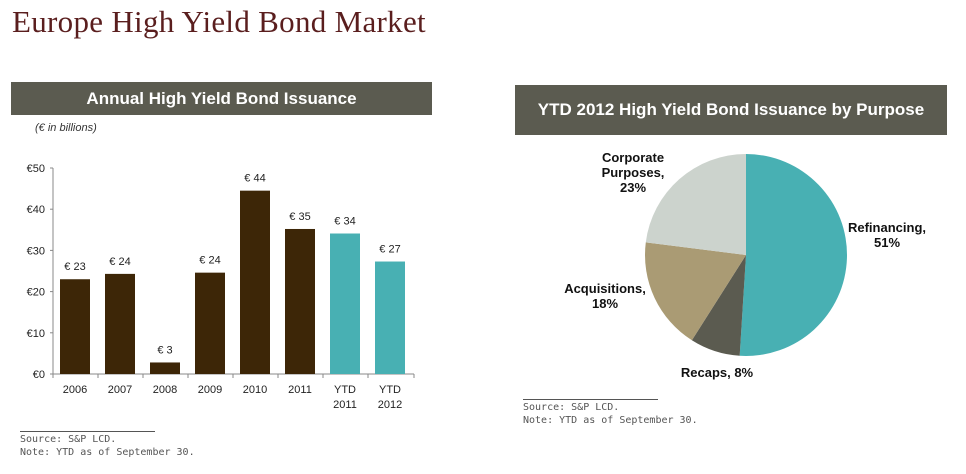  What do you see at coordinates (633, 172) in the screenshot?
I see `pie-label: Purposes,` at bounding box center [633, 172].